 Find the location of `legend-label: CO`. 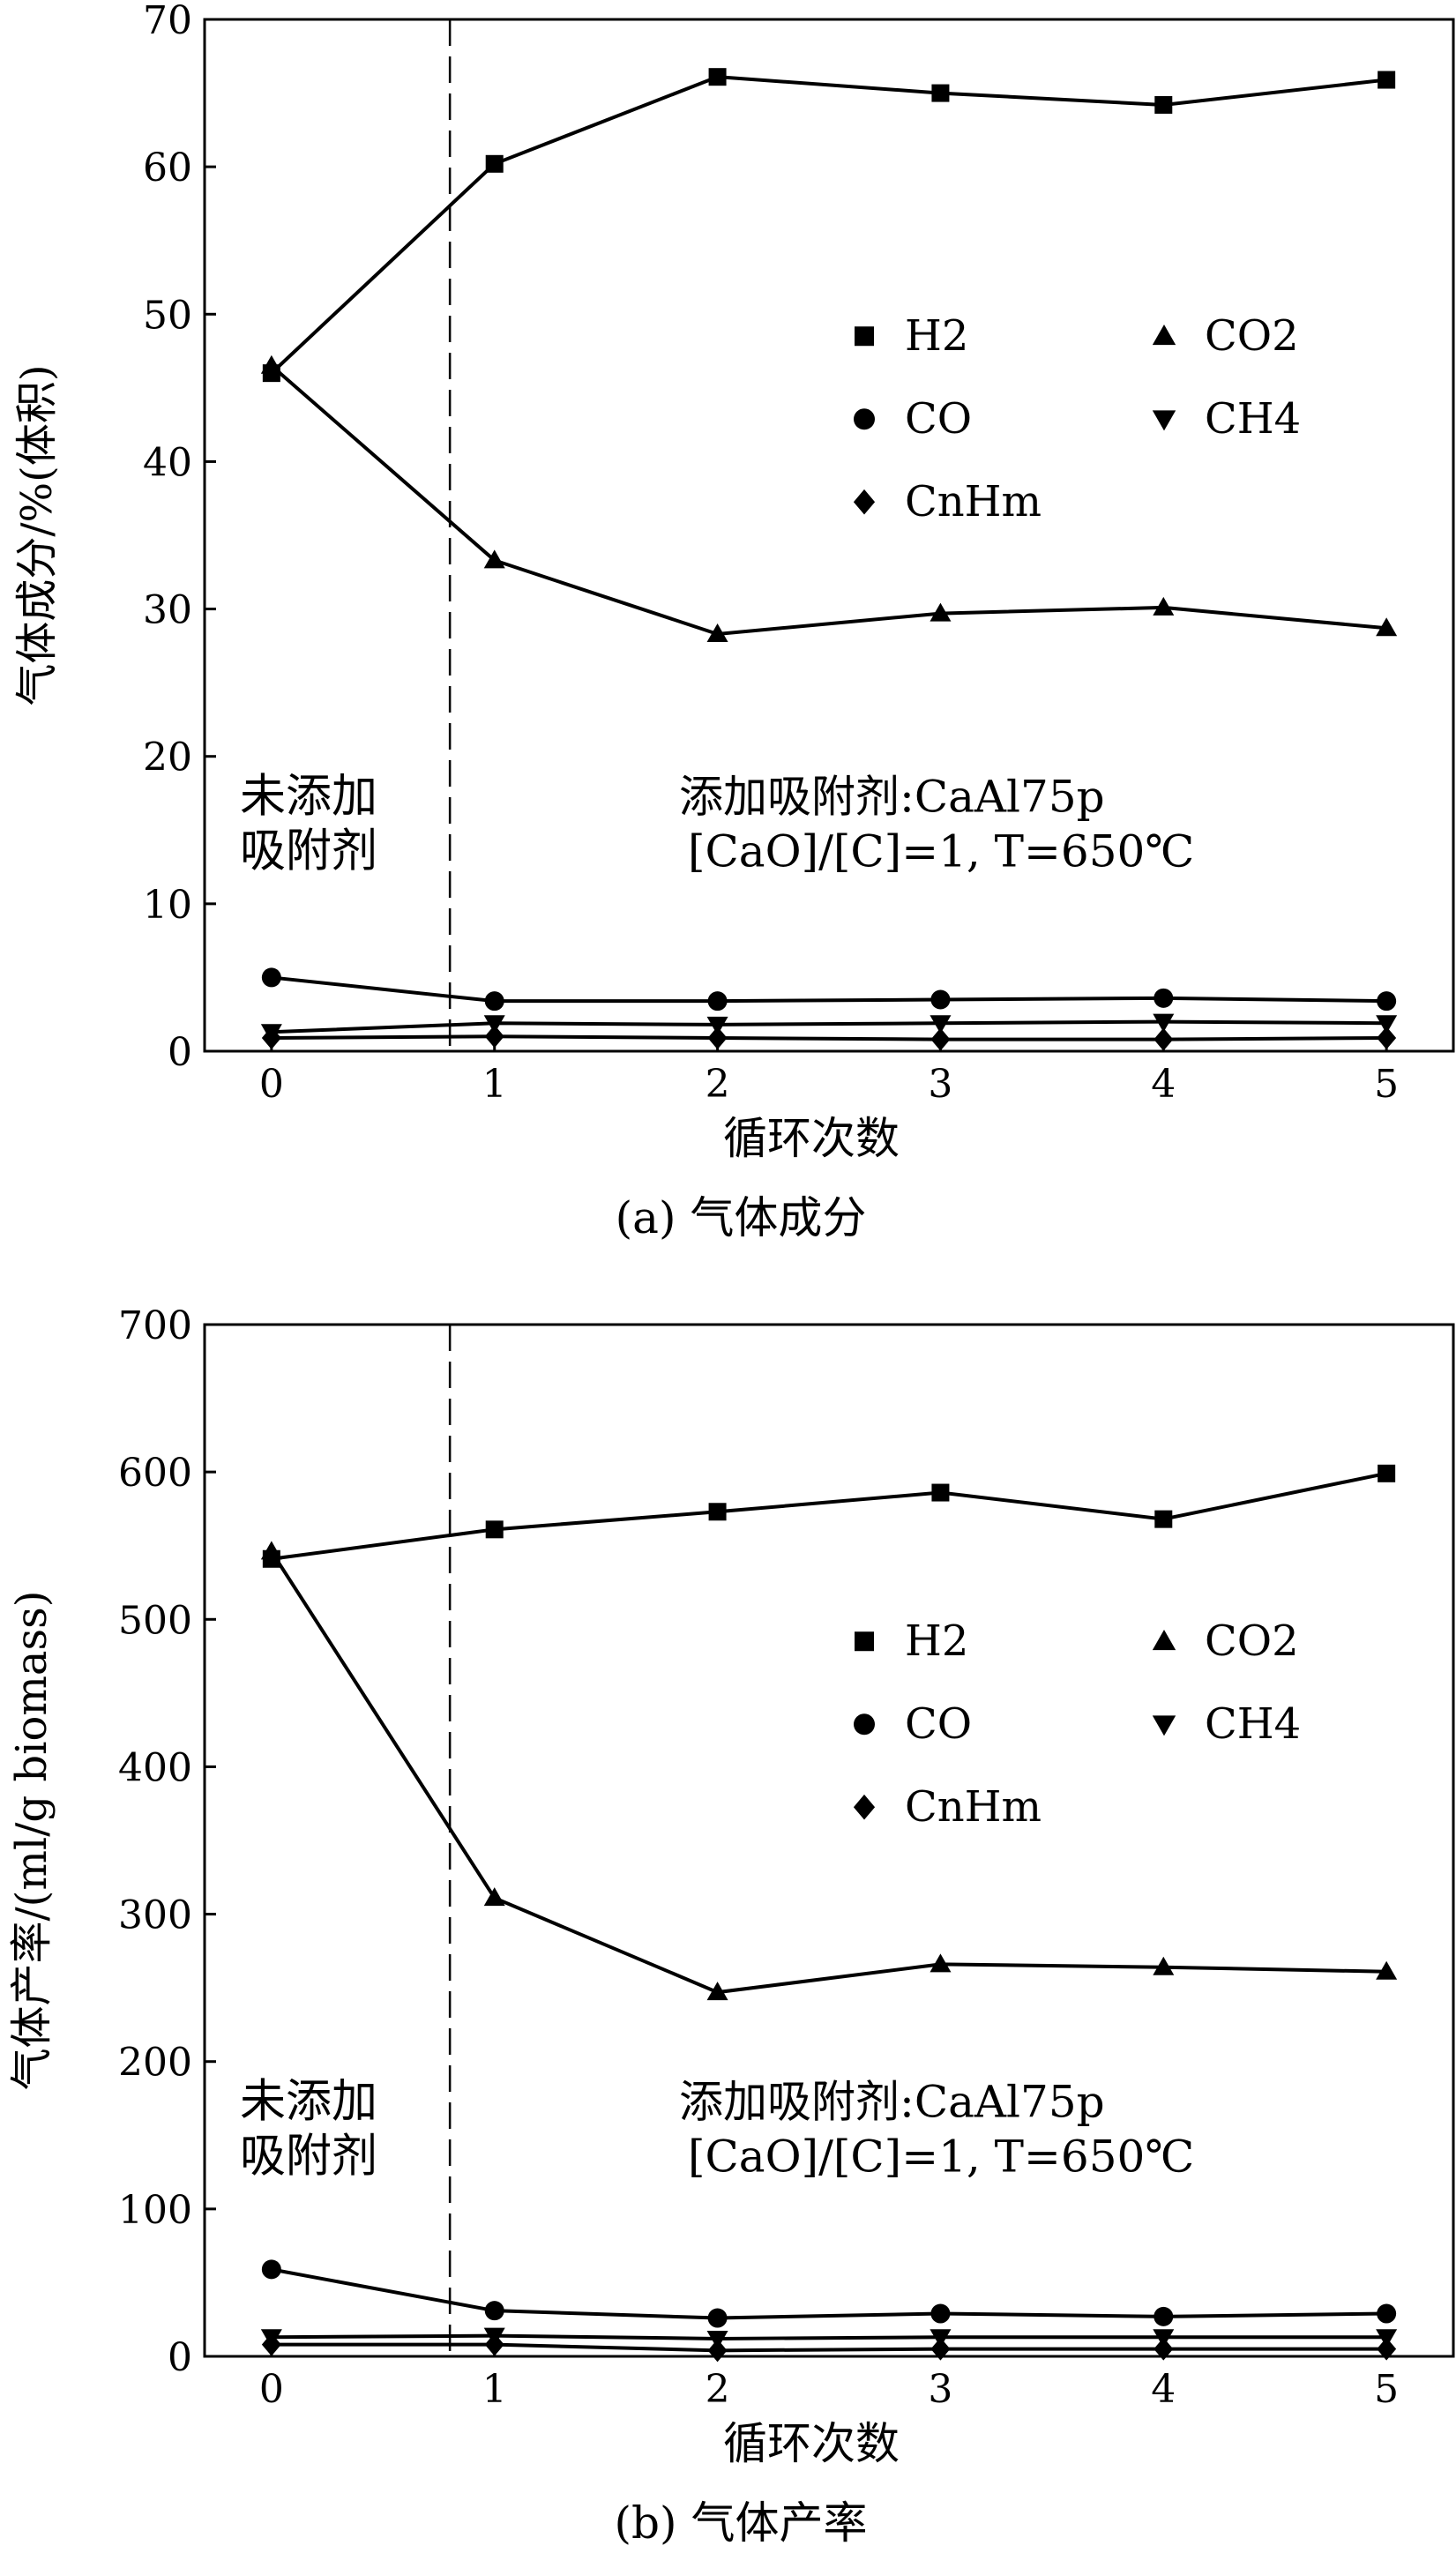

legend-label: CO is located at coordinates (938, 1724).